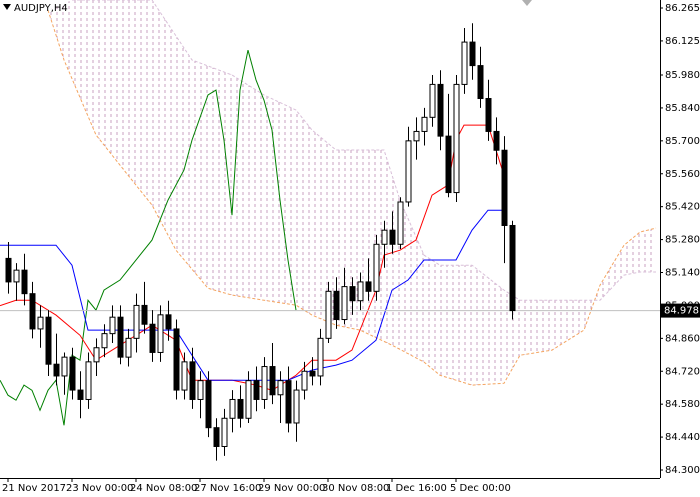  What do you see at coordinates (682, 207) in the screenshot?
I see `y-tick-label: 85.420` at bounding box center [682, 207].